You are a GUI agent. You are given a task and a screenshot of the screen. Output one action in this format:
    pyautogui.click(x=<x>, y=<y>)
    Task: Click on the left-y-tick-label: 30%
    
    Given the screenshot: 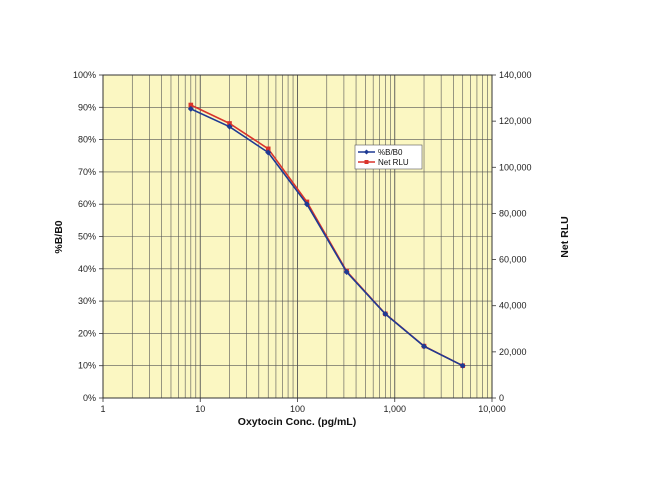 What is the action you would take?
    pyautogui.click(x=87, y=301)
    